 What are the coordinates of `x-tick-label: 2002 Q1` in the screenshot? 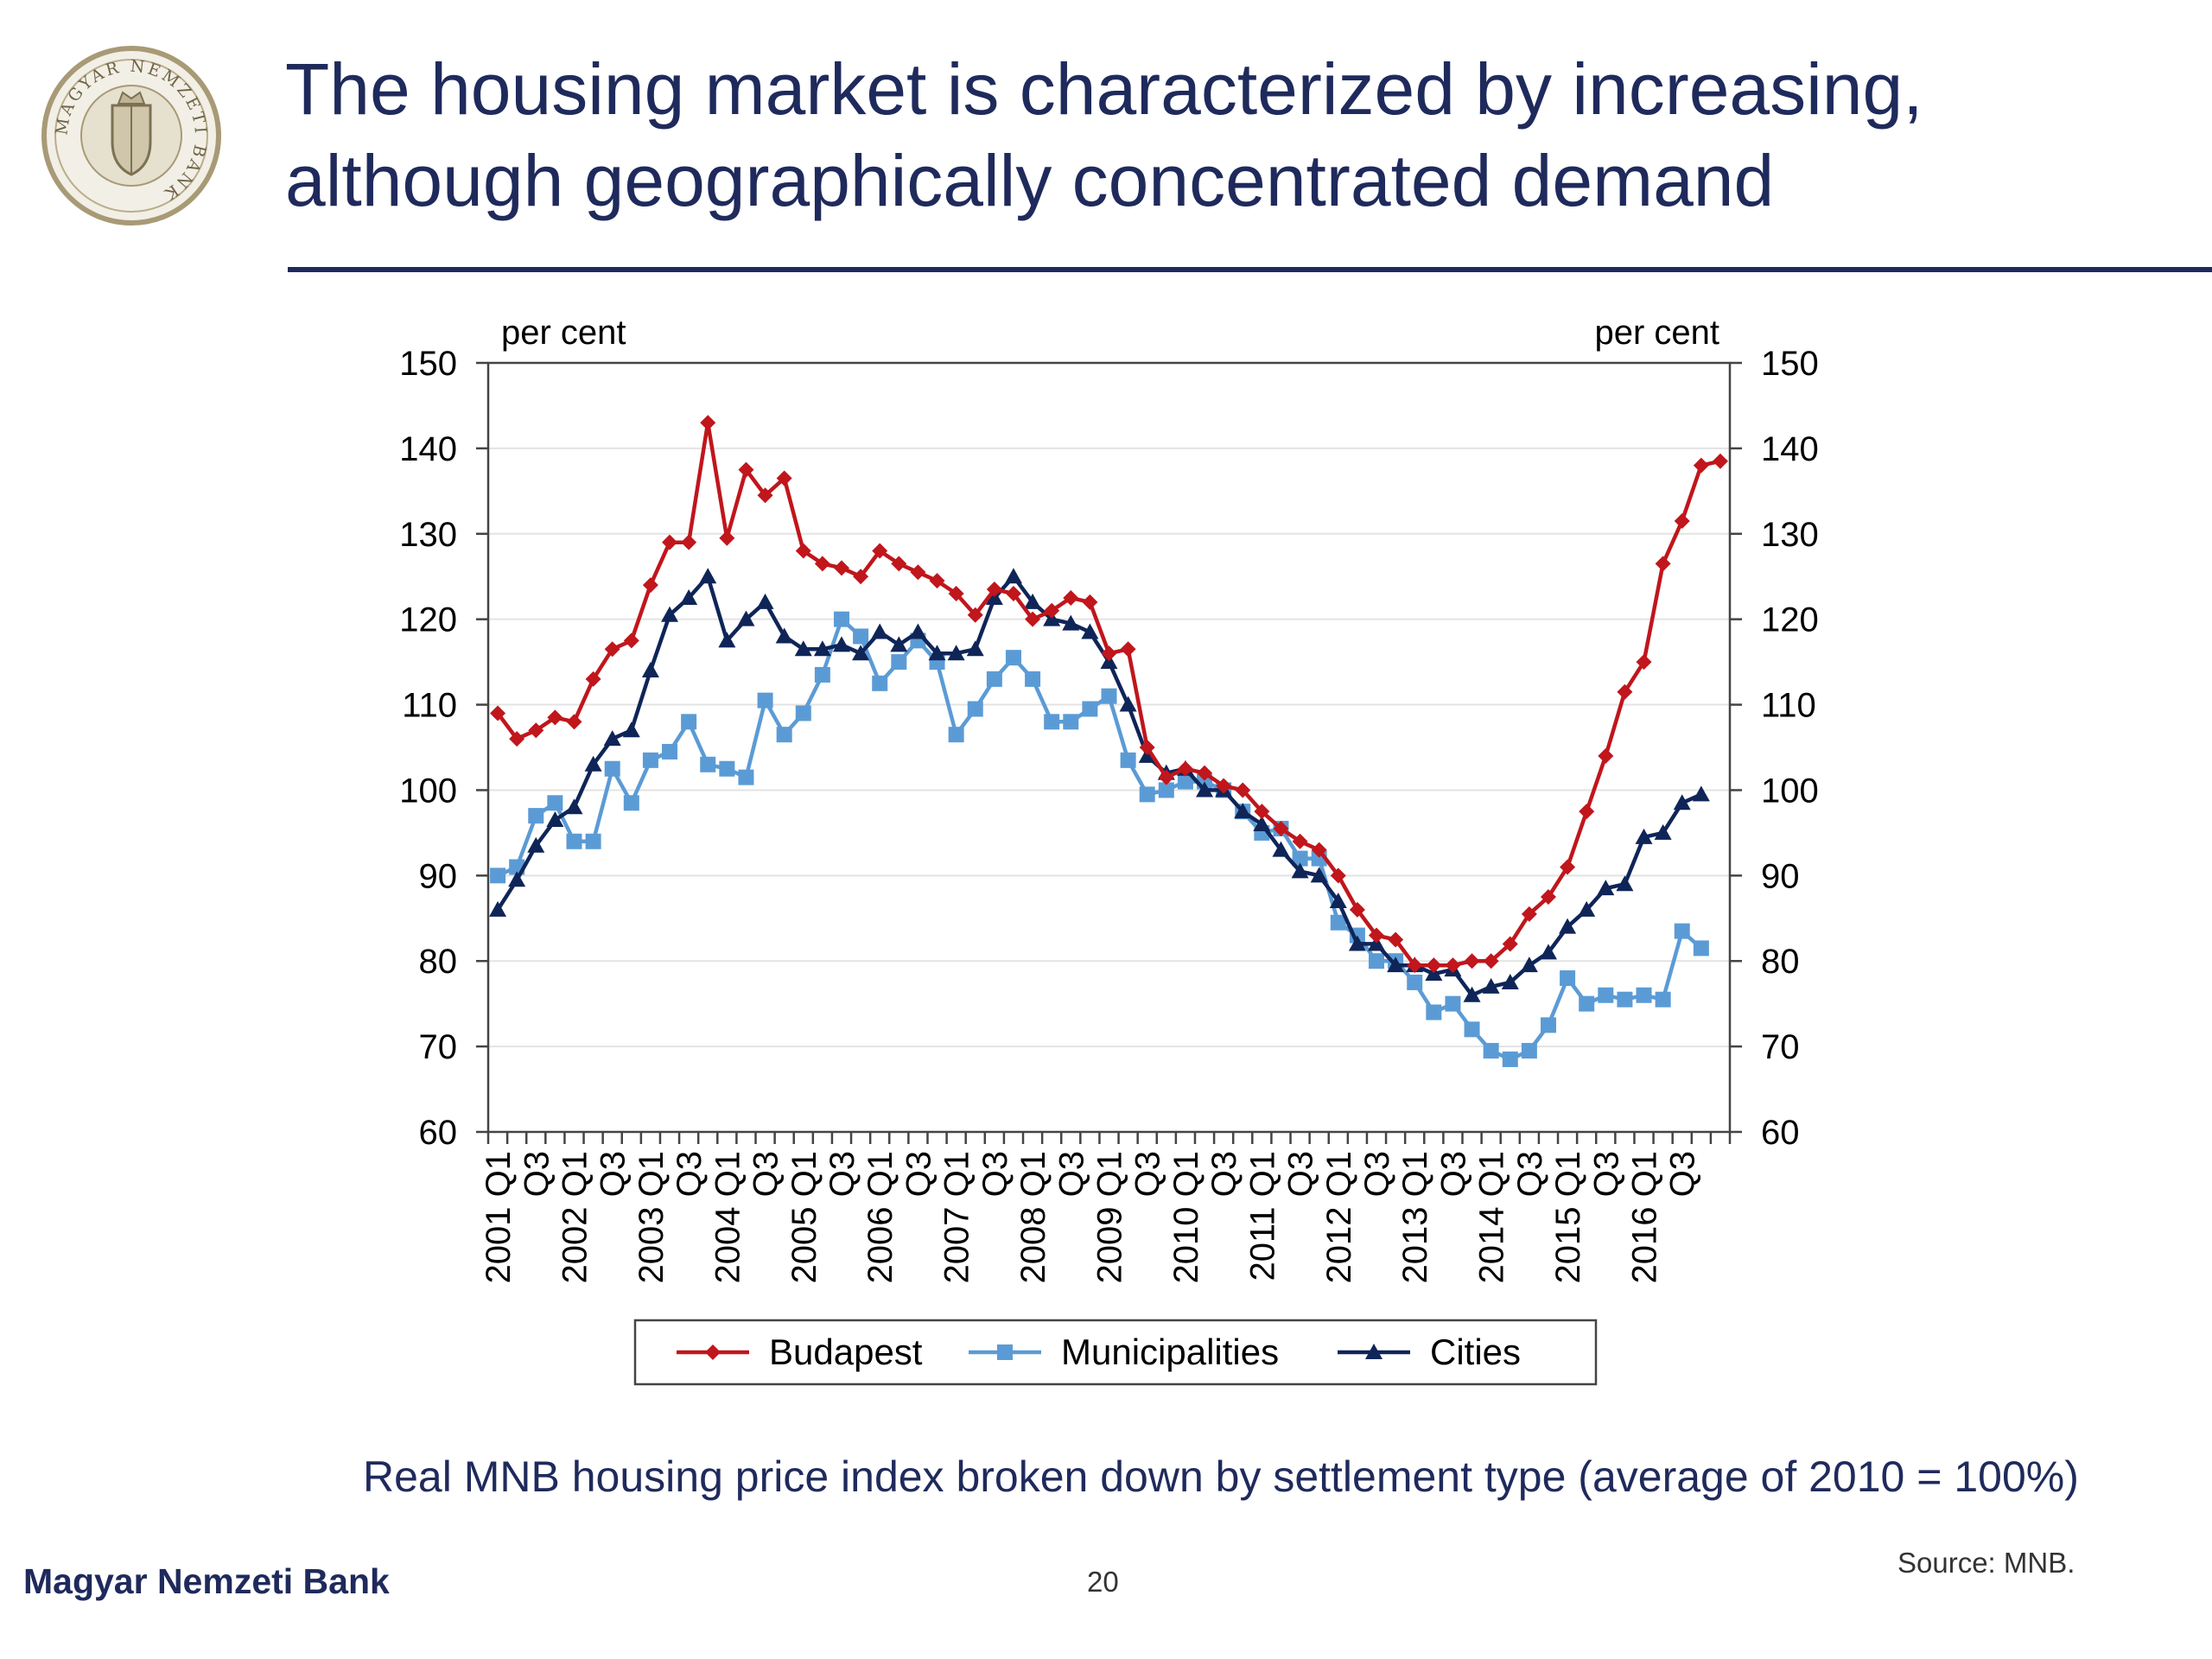 It's located at (575, 1217).